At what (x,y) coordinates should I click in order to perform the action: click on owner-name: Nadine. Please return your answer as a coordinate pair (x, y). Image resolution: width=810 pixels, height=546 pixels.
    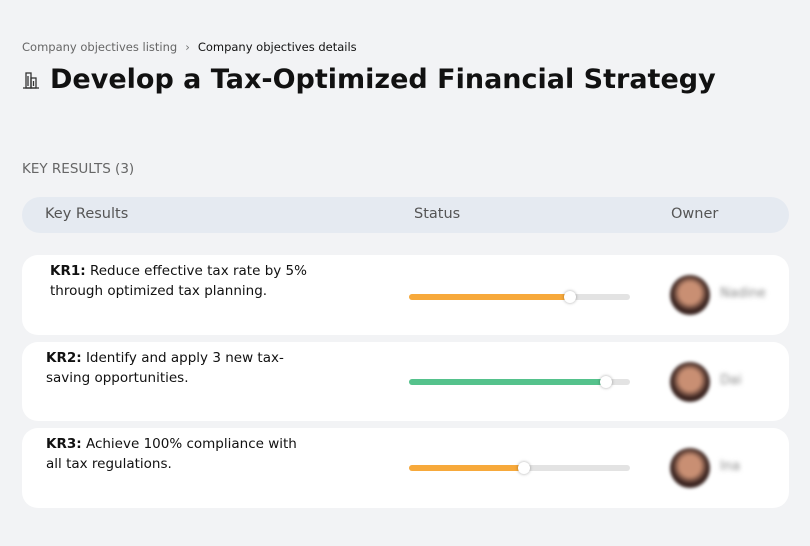
    Looking at the image, I should click on (743, 293).